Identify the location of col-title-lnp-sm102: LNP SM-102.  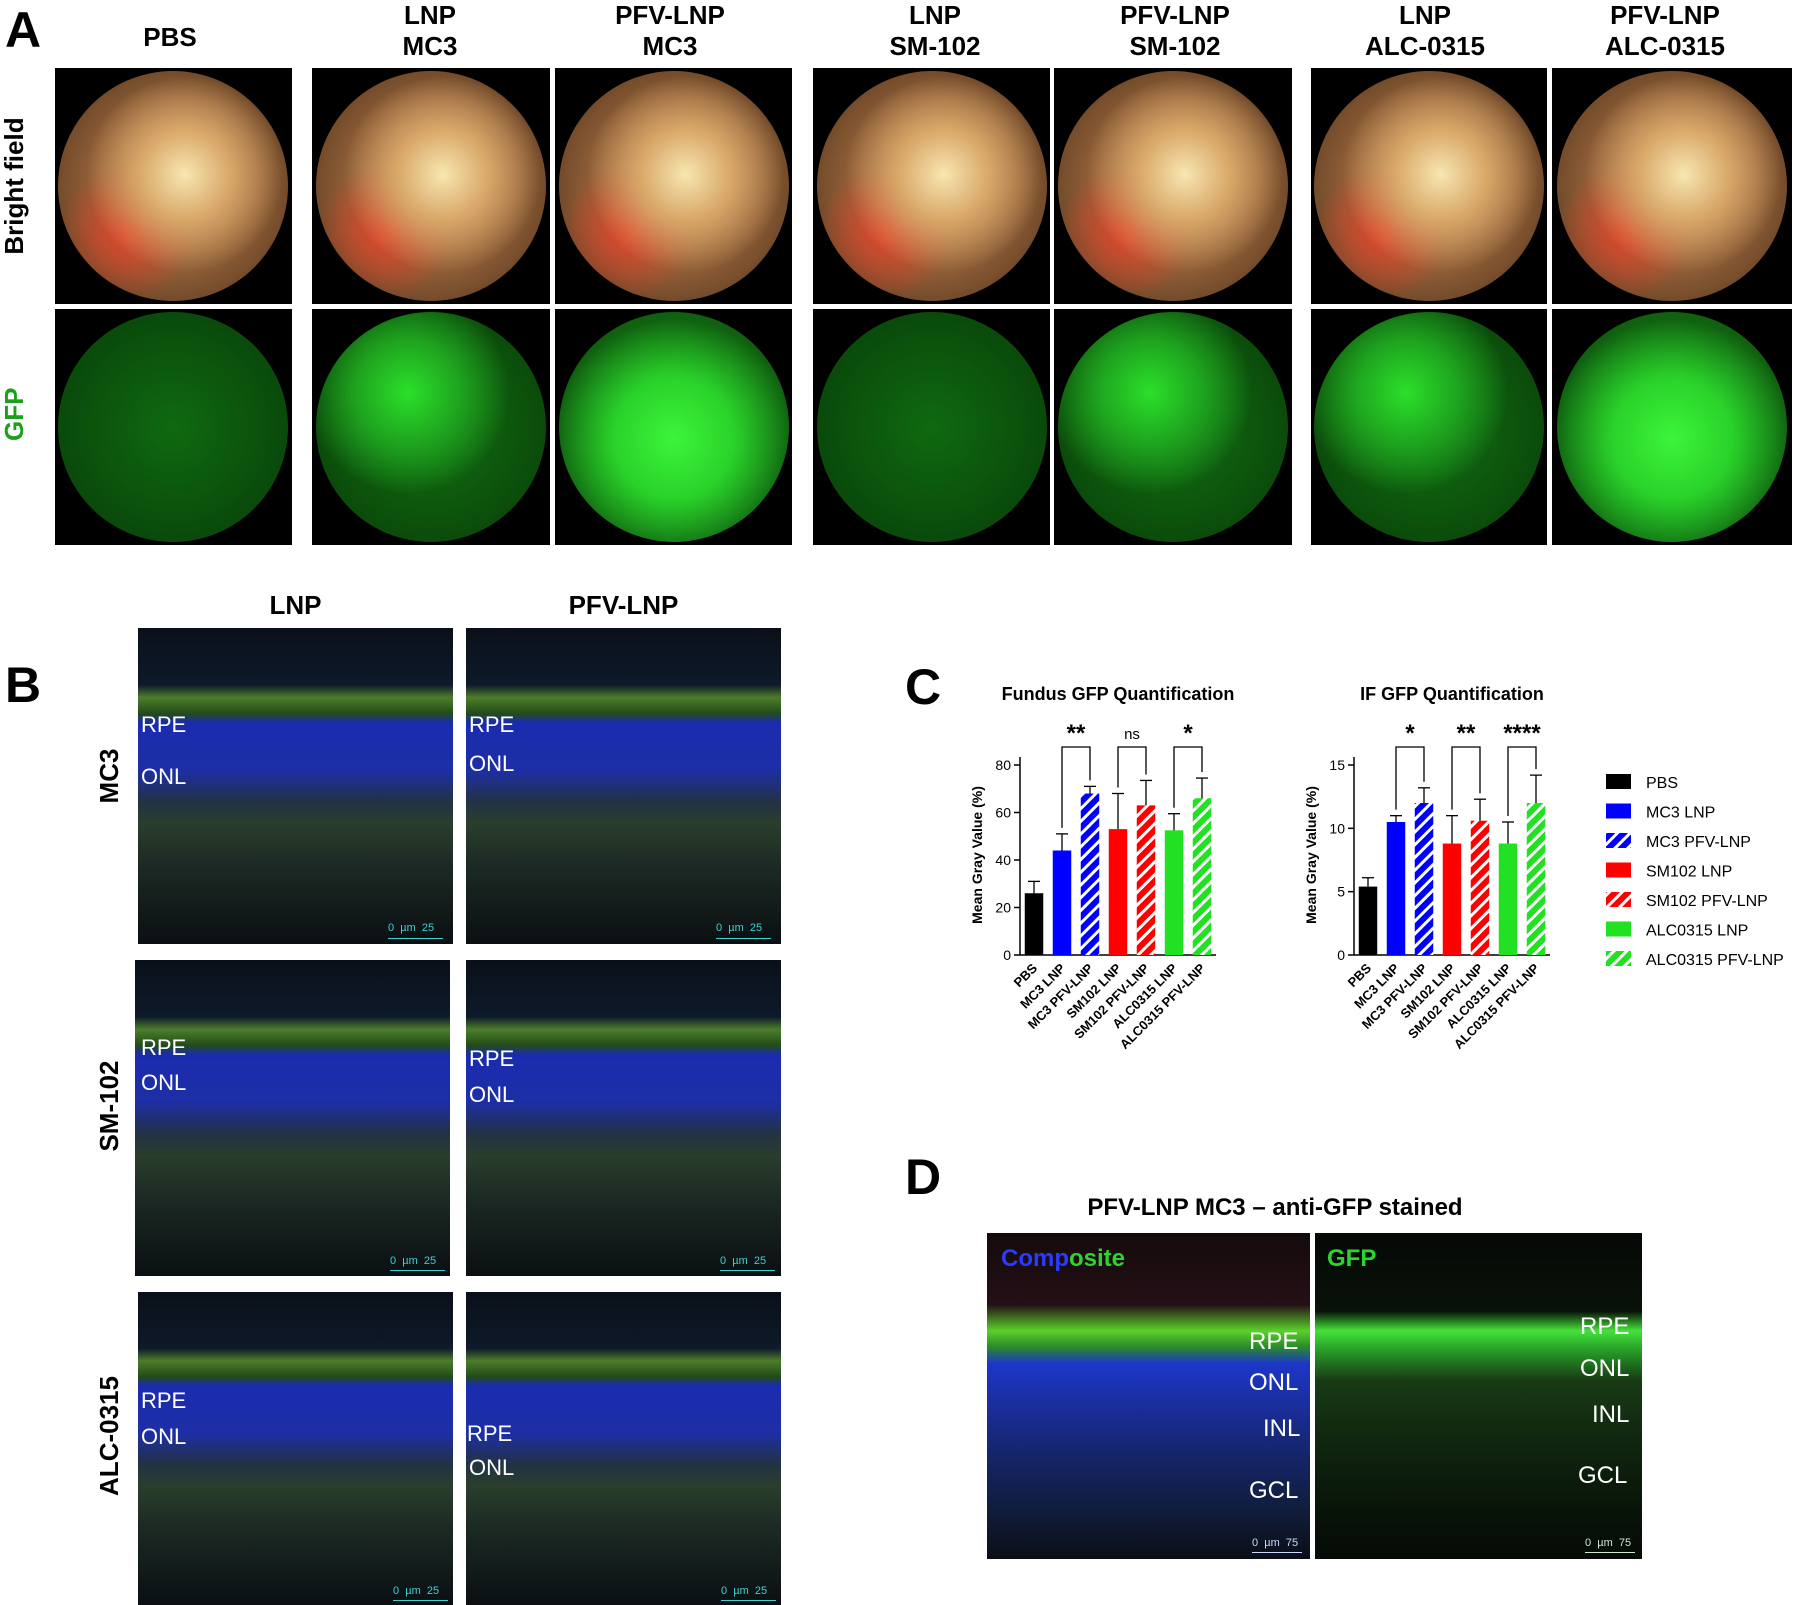
(935, 30).